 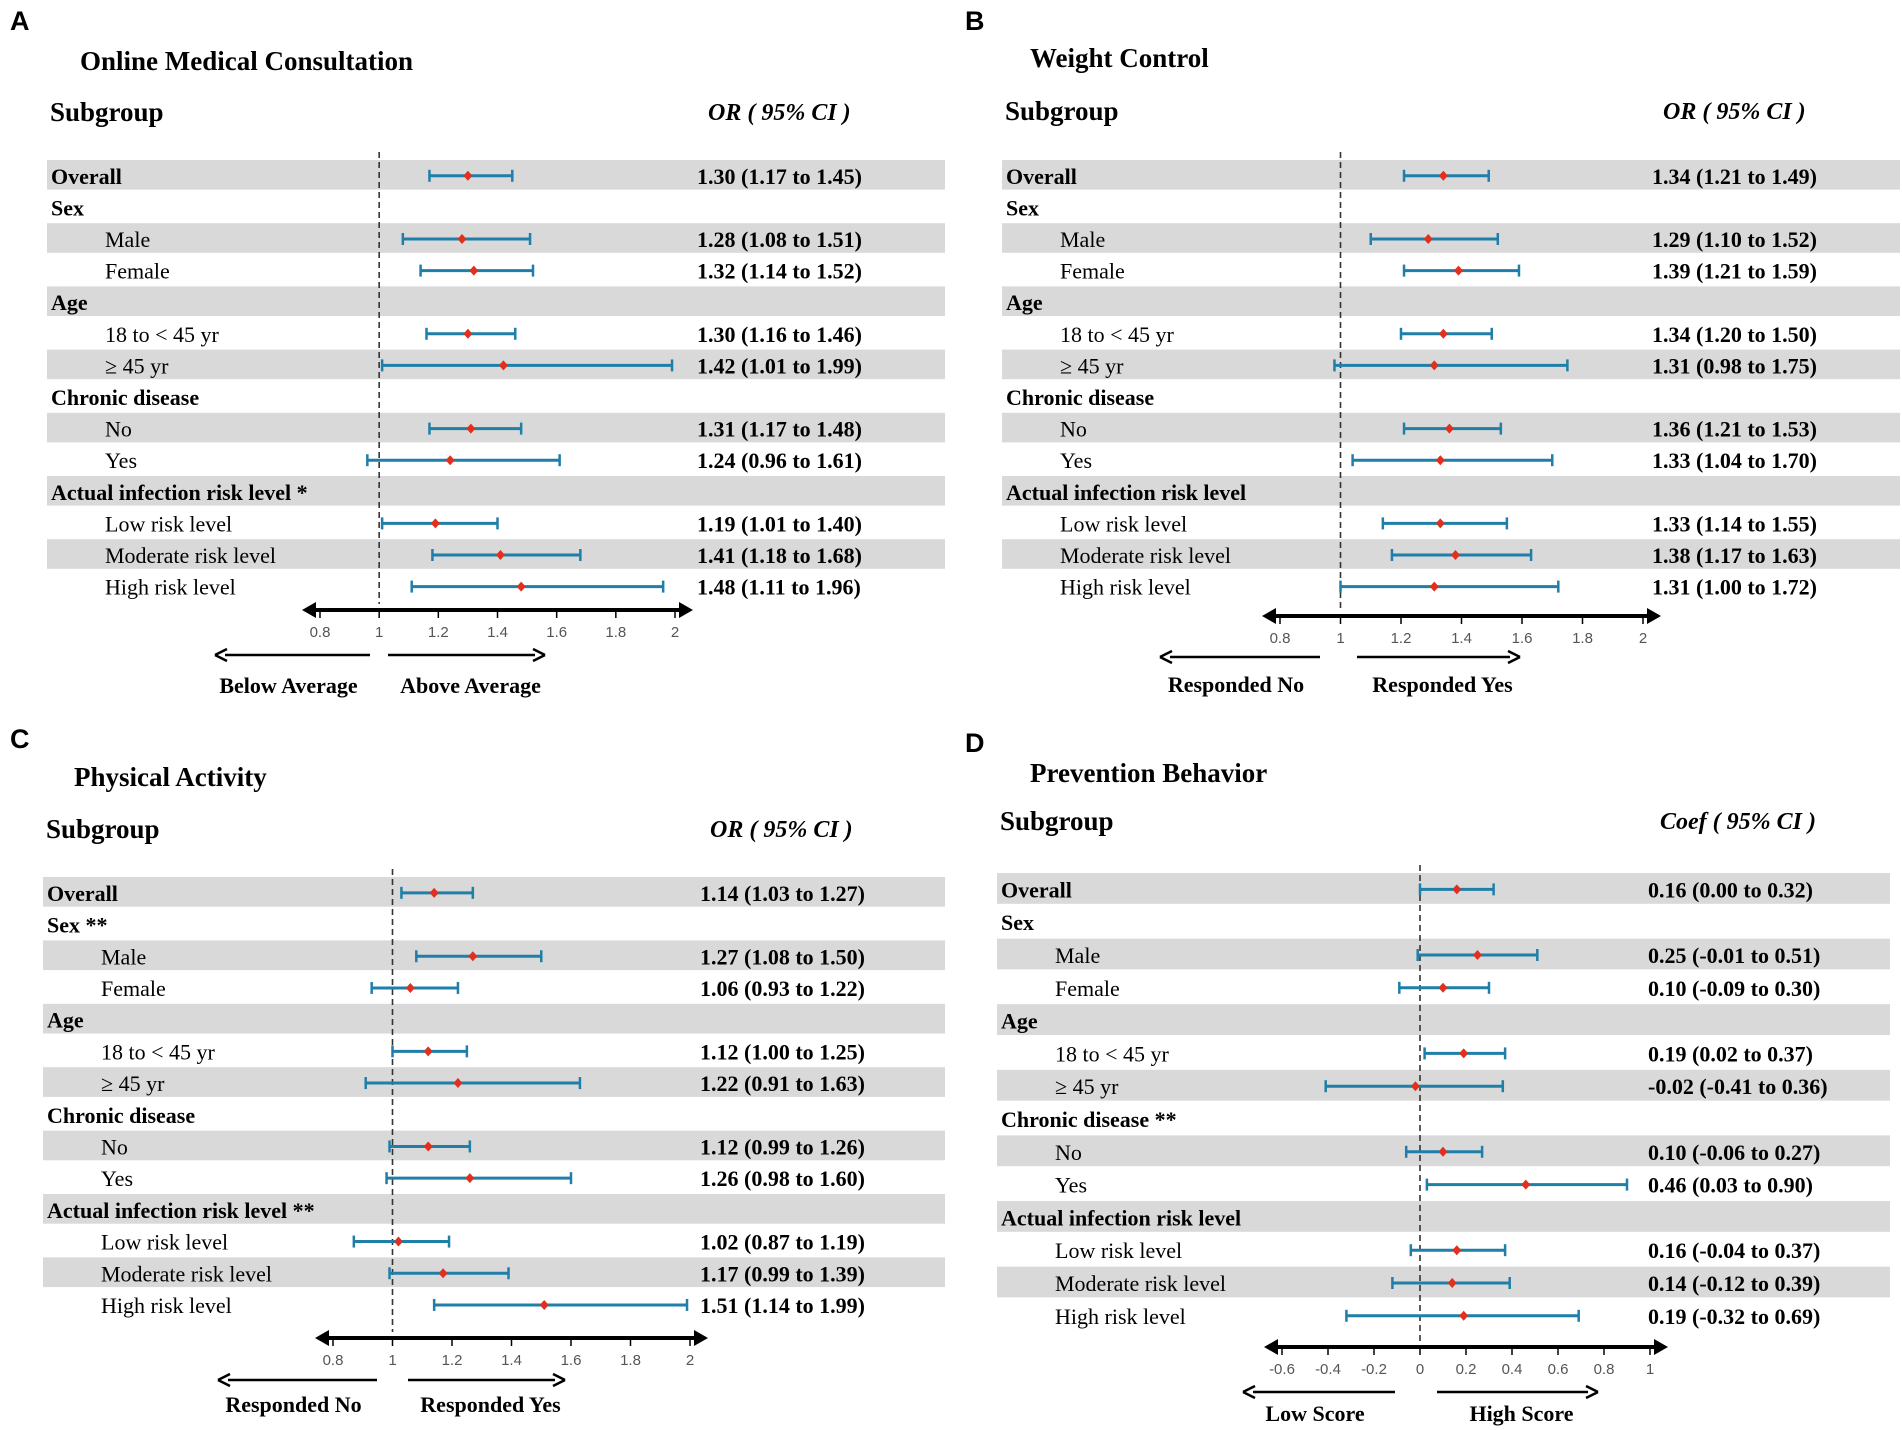 What do you see at coordinates (1650, 1369) in the screenshot?
I see `tick-label: 1` at bounding box center [1650, 1369].